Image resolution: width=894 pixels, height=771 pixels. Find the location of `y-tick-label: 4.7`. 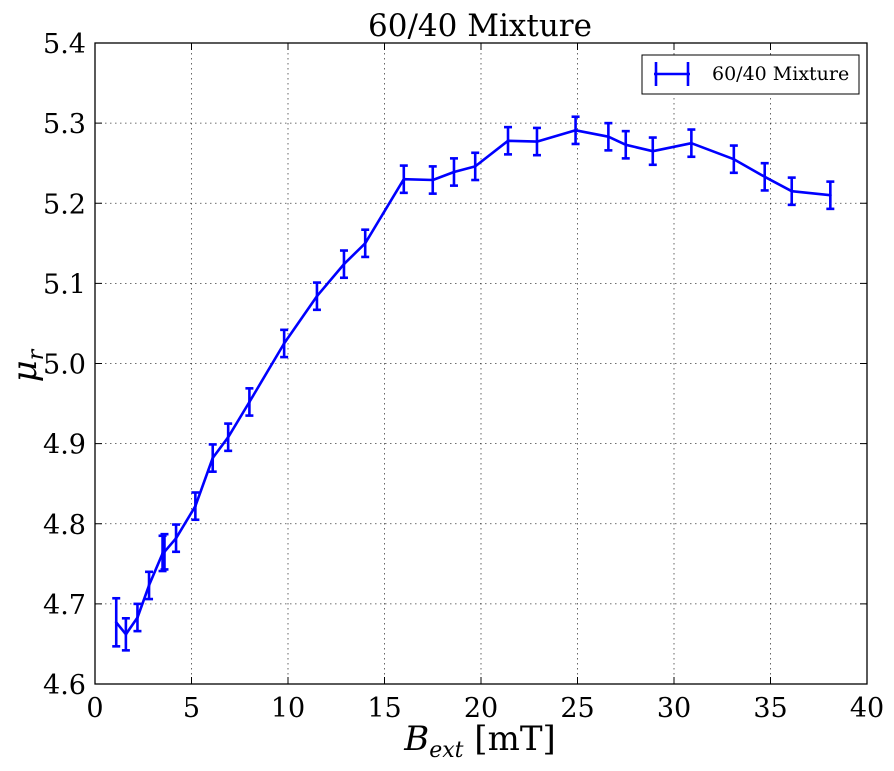

y-tick-label: 4.7 is located at coordinates (64, 605).